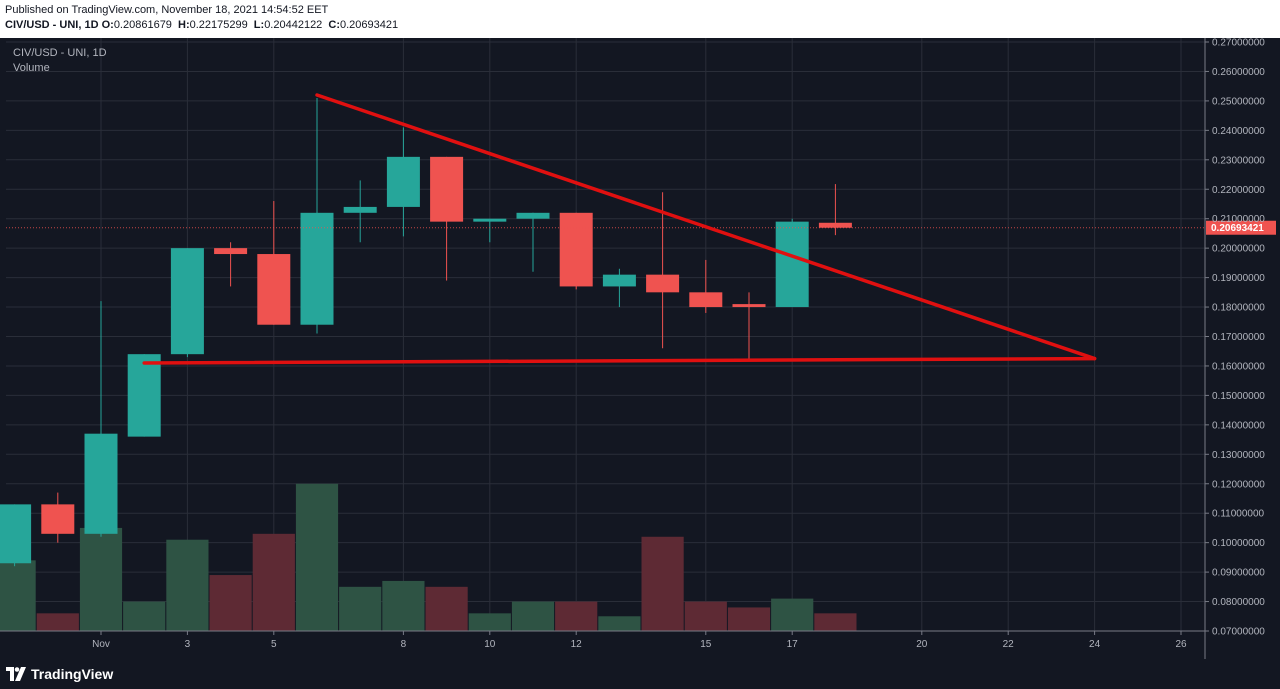 This screenshot has width=1280, height=689. I want to click on y-tick-label: 0.11000000, so click(1238, 514).